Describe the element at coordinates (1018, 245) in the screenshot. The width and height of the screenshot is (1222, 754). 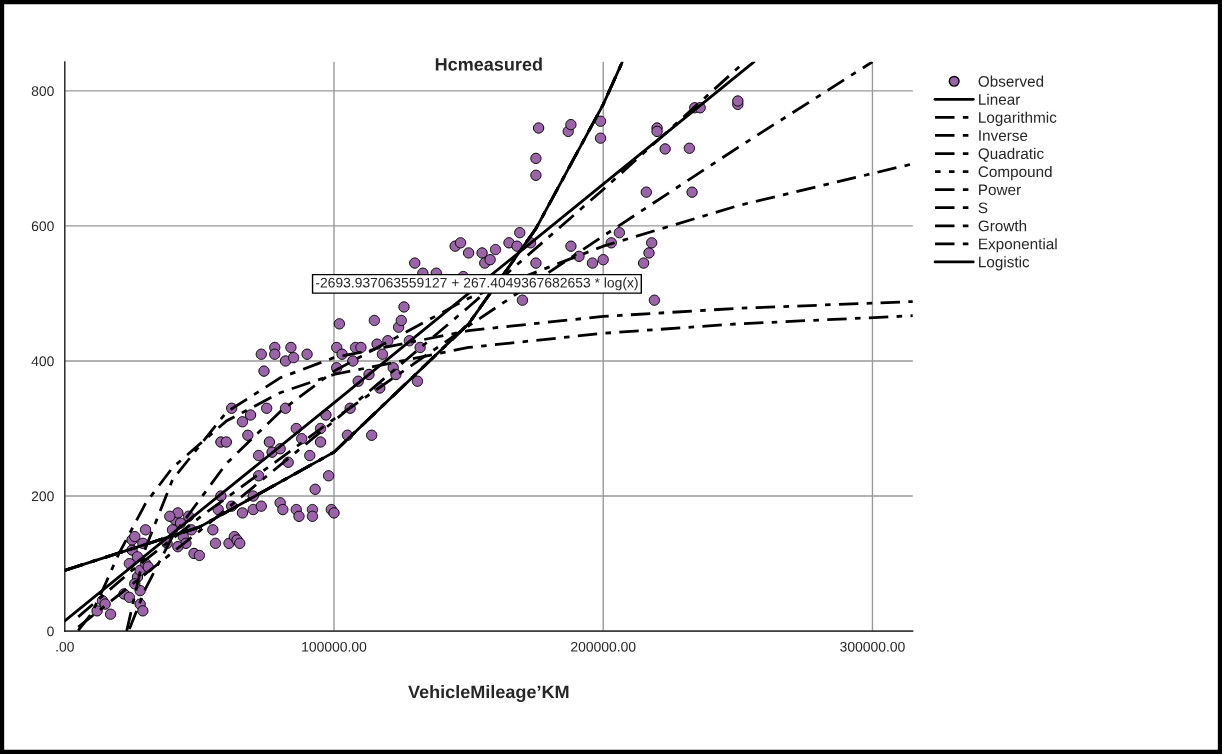
I see `legend-label: Exponential` at that location.